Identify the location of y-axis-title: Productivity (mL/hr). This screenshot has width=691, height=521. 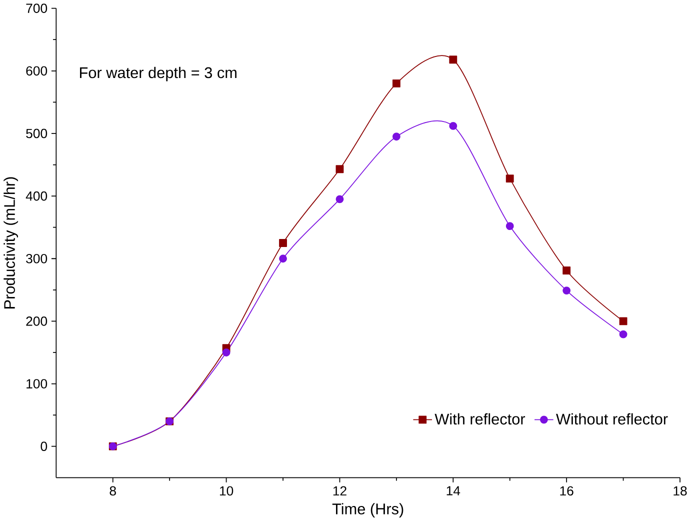
(11, 242).